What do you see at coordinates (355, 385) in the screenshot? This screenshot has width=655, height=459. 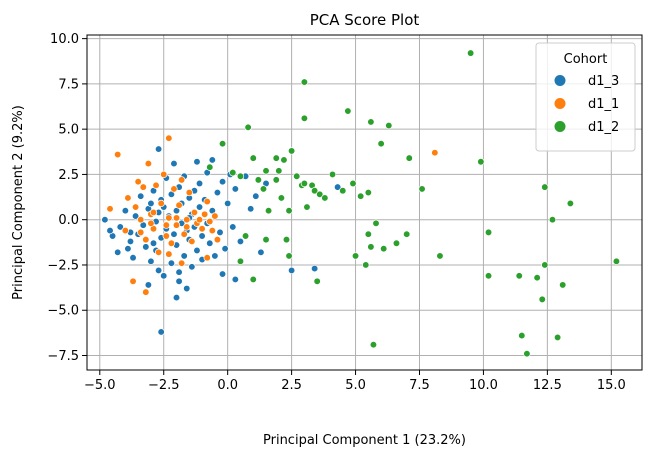 I see `x-tick-label: 5.0` at bounding box center [355, 385].